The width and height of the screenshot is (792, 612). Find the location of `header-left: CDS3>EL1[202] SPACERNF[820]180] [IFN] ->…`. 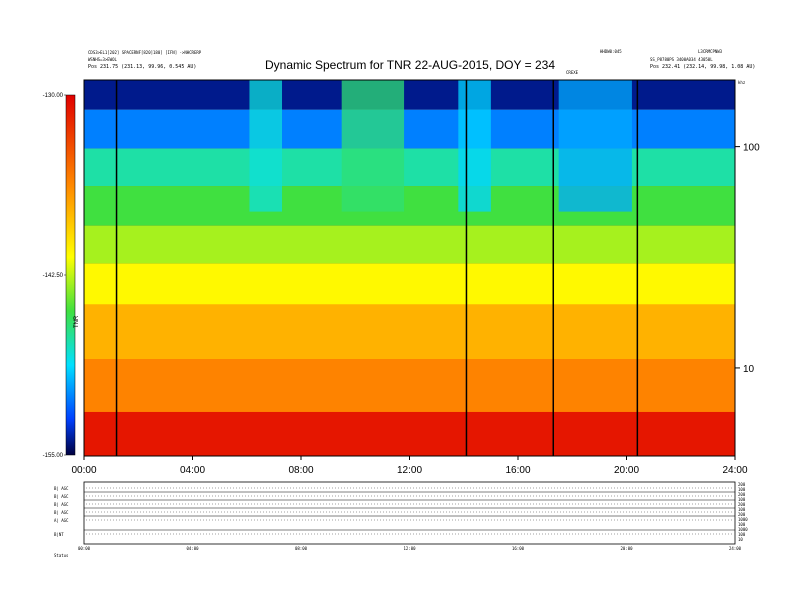

header-left: CDS3>EL1[202] SPACERNF[820]180] [IFN] ->… is located at coordinates (145, 60).